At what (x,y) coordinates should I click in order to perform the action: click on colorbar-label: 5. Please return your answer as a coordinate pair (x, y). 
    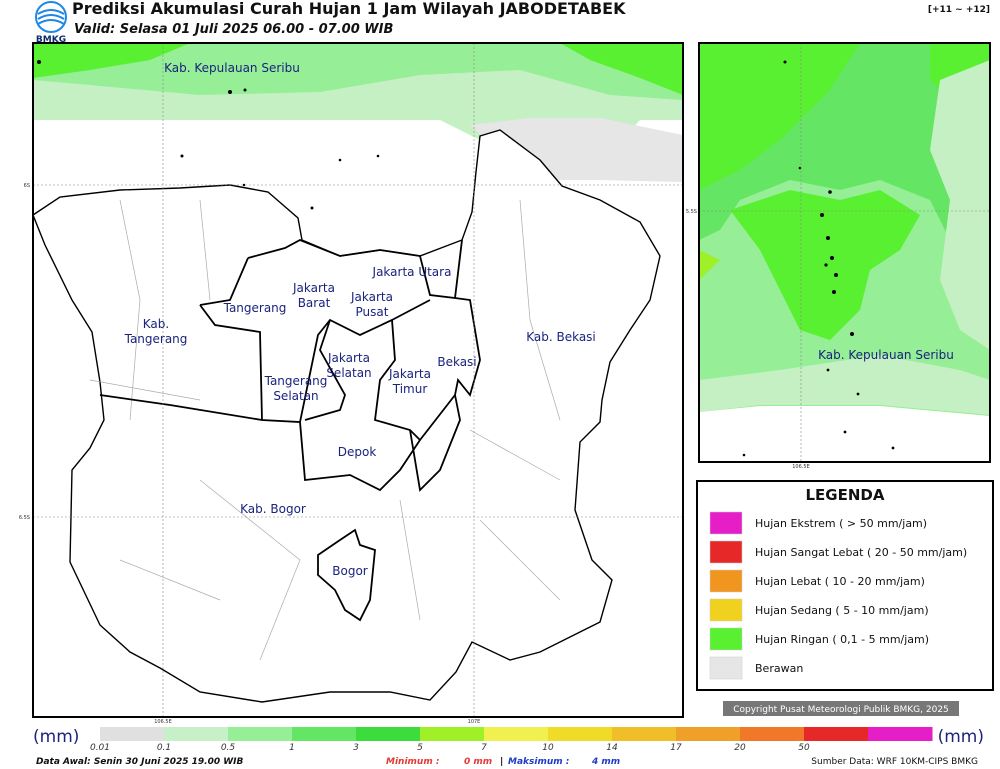
    Looking at the image, I should click on (420, 748).